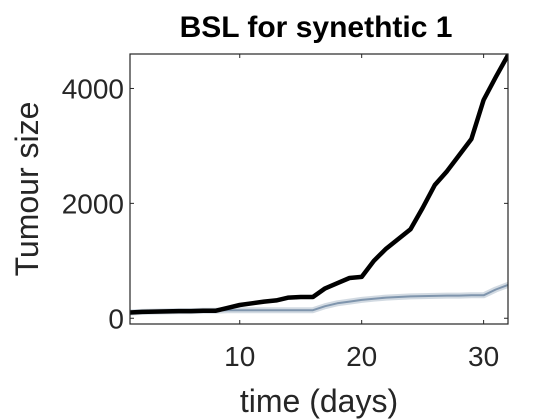  Describe the element at coordinates (239, 356) in the screenshot. I see `x-tick-label: 10` at that location.